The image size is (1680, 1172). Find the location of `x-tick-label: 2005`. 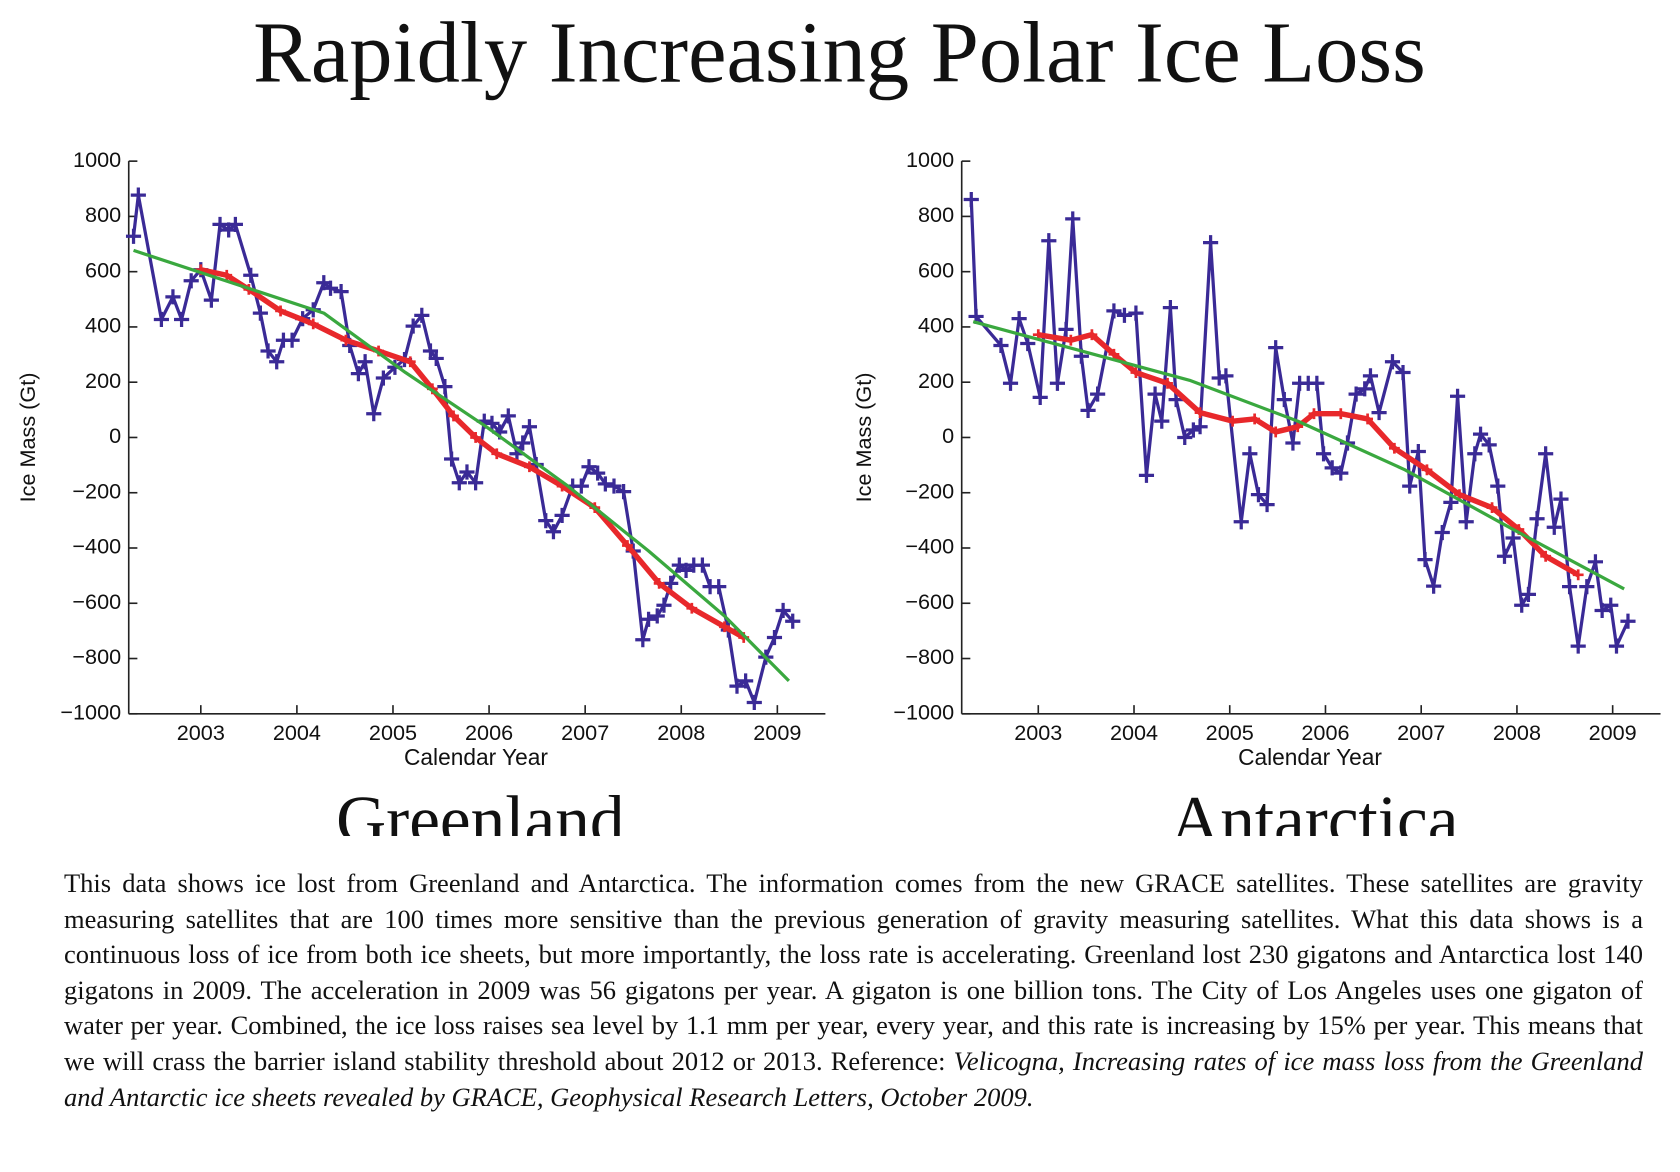

x-tick-label: 2005 is located at coordinates (1230, 732).